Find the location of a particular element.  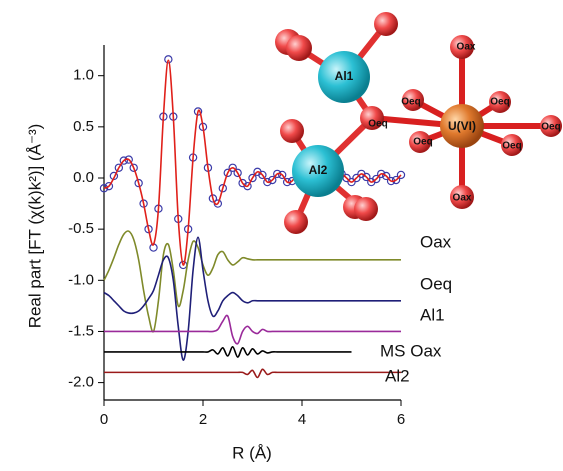

y-axis-label: Real part [FT (χ(k)k²)] (Å⁻³) is located at coordinates (34, 226).